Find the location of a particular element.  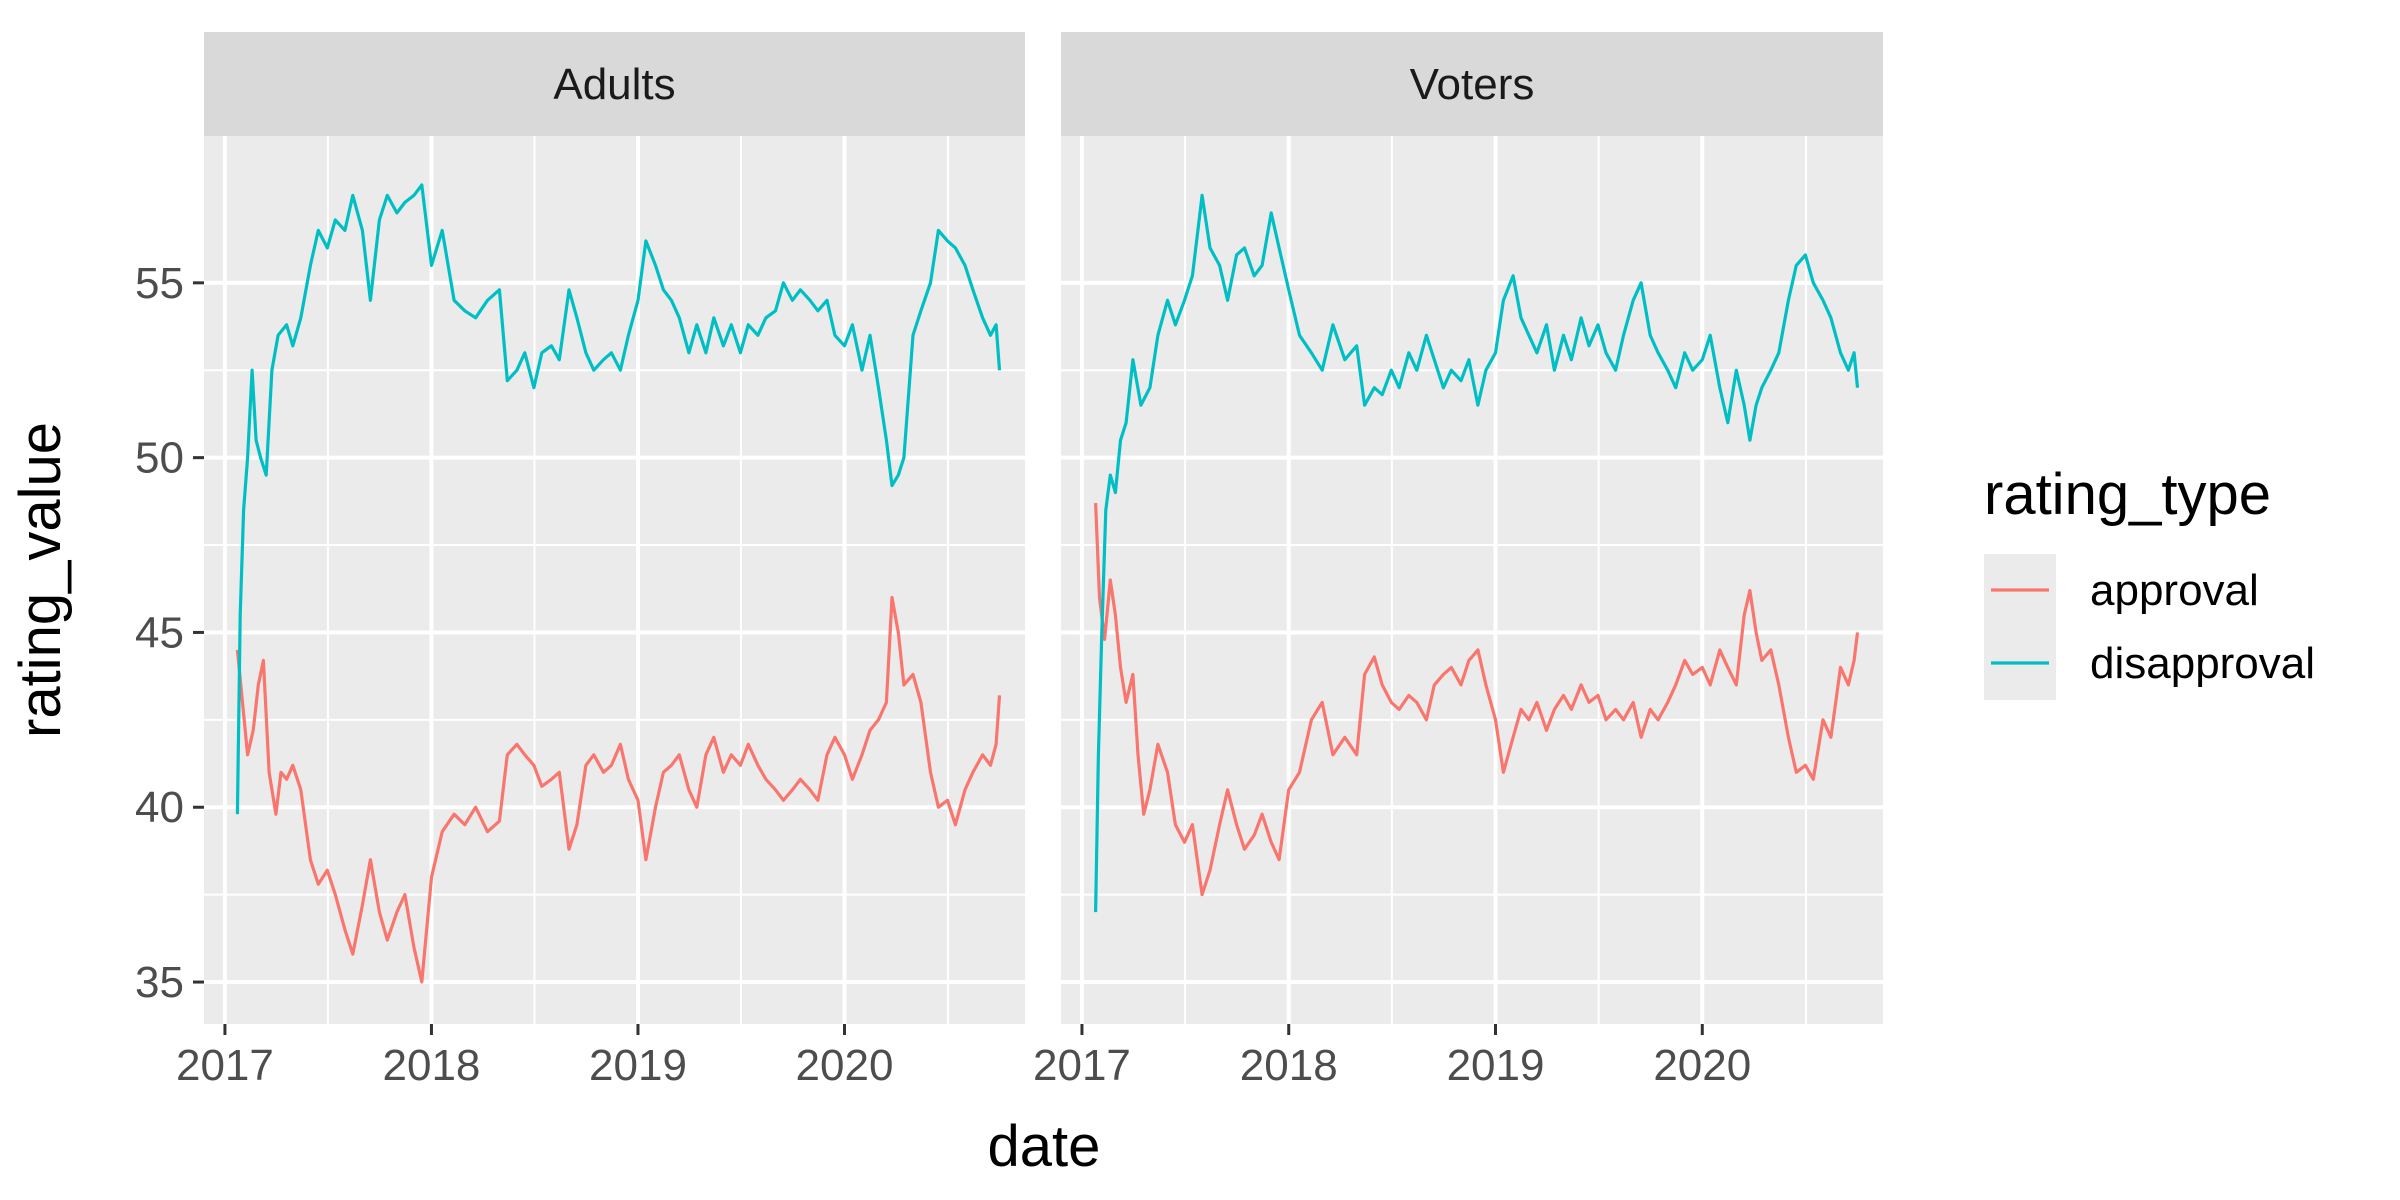

legend-title: rating_type is located at coordinates (2127, 494).